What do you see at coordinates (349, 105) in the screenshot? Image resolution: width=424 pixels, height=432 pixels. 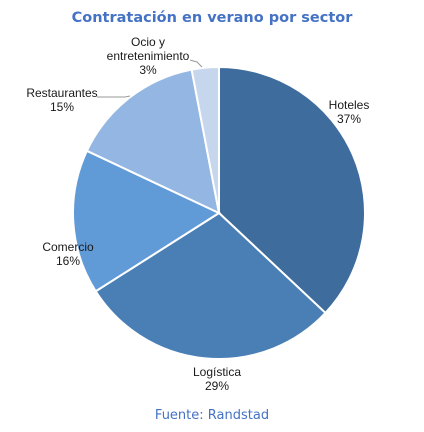 I see `slice-category-text: Hoteles` at bounding box center [349, 105].